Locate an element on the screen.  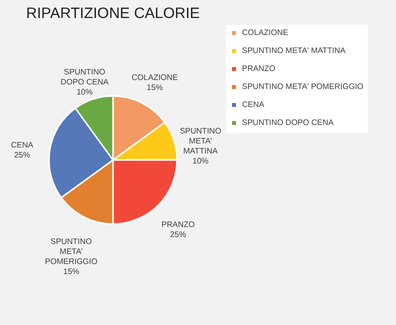
legend-label: COLAZIONE is located at coordinates (265, 32).